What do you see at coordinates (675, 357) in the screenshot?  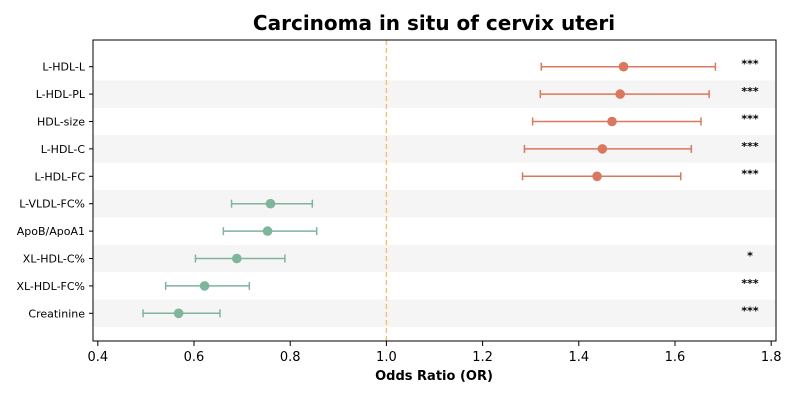 I see `x-tick-label: 1.6` at bounding box center [675, 357].